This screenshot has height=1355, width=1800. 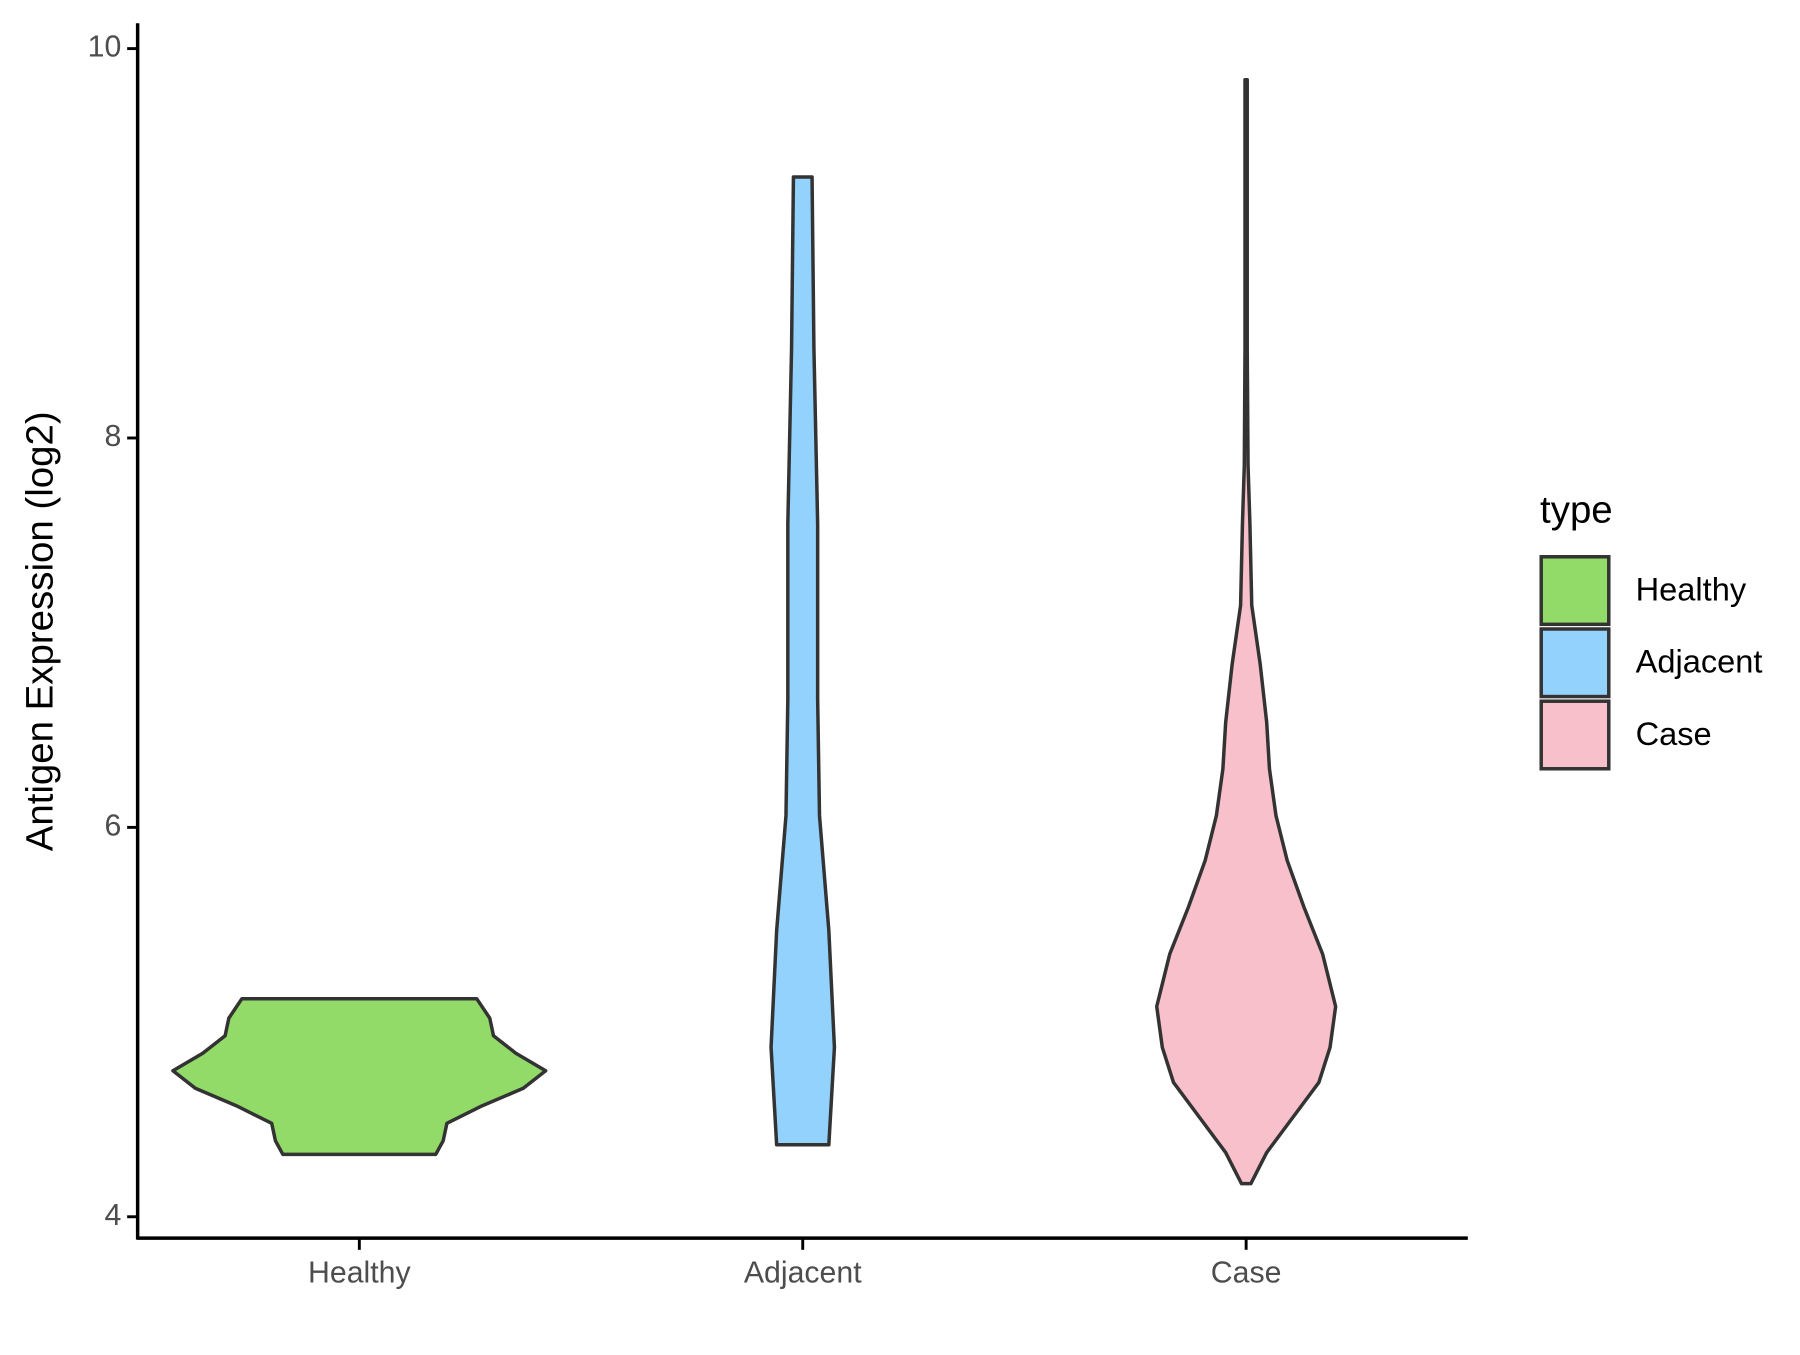 What do you see at coordinates (803, 1272) in the screenshot?
I see `x-tick-label: Adjacent` at bounding box center [803, 1272].